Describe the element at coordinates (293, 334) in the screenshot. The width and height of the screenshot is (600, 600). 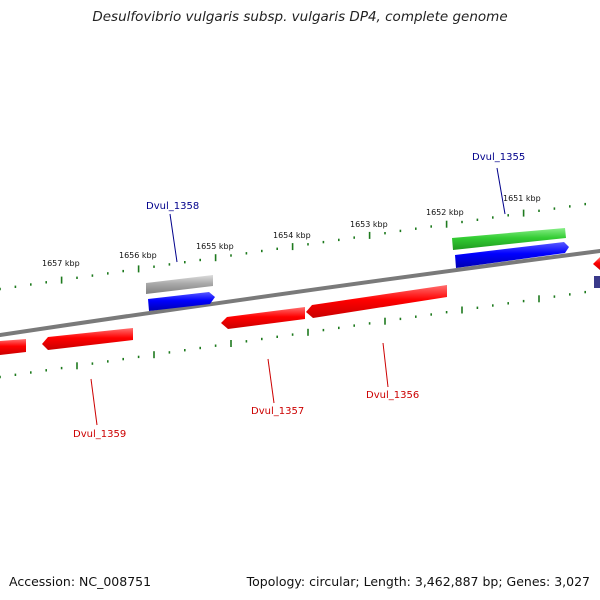
I see `inner-tick-ring` at that location.